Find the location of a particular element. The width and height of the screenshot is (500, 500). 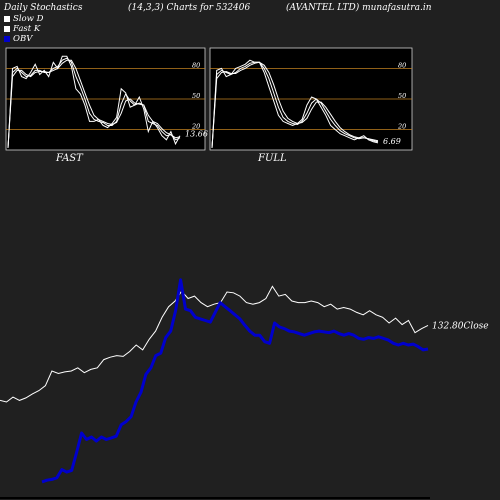

legend-fast-k: Fast K is located at coordinates (22, 29).